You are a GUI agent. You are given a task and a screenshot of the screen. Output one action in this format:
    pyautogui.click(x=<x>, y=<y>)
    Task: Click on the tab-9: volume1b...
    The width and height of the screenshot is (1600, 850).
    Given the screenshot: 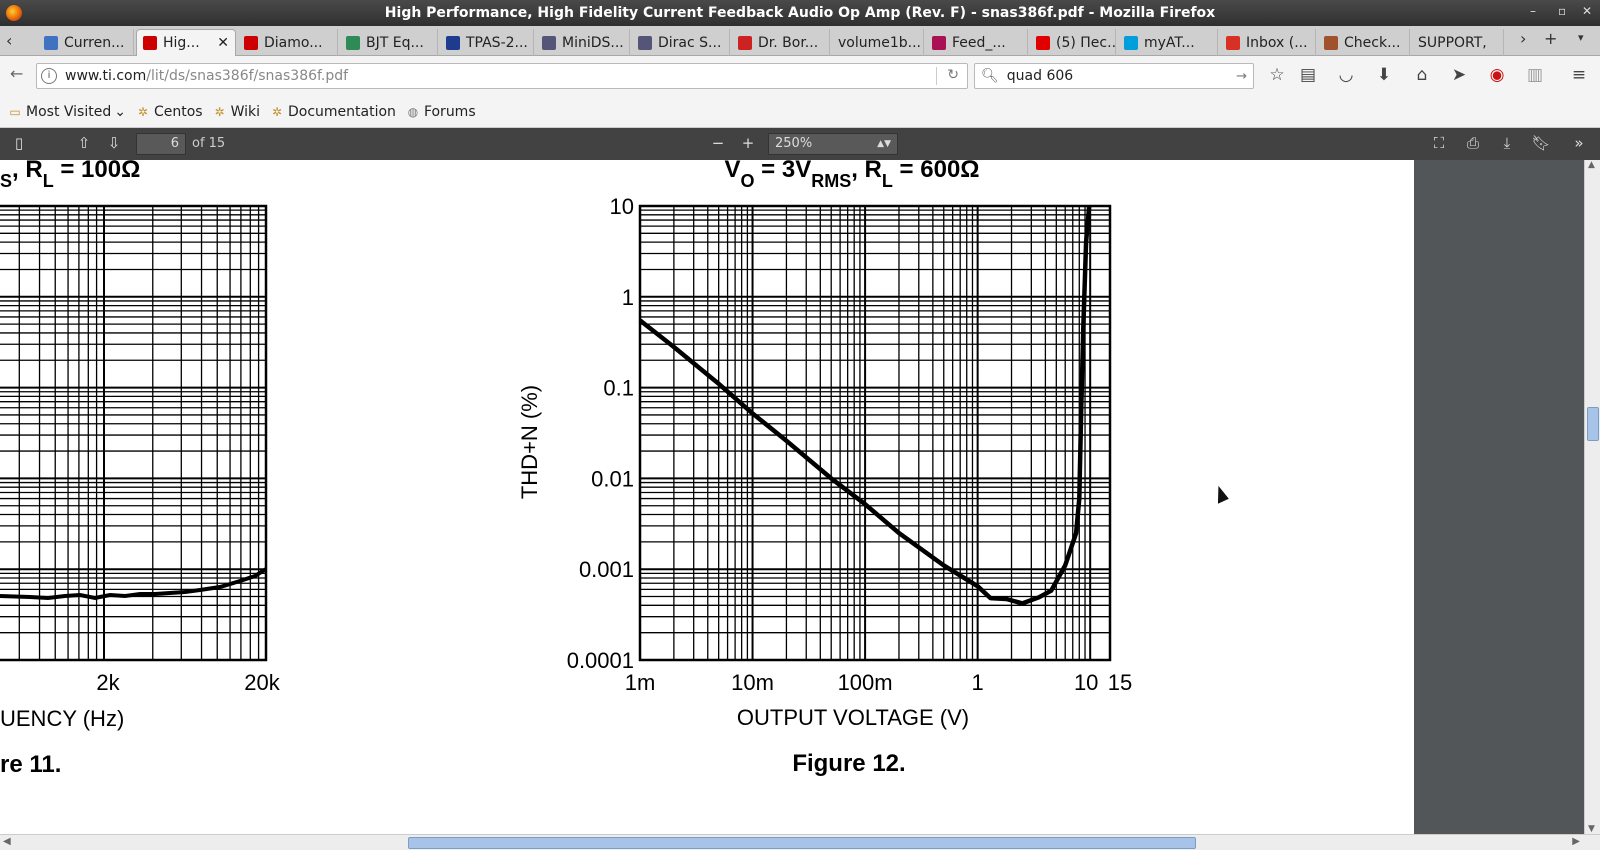 What is the action you would take?
    pyautogui.click(x=878, y=42)
    